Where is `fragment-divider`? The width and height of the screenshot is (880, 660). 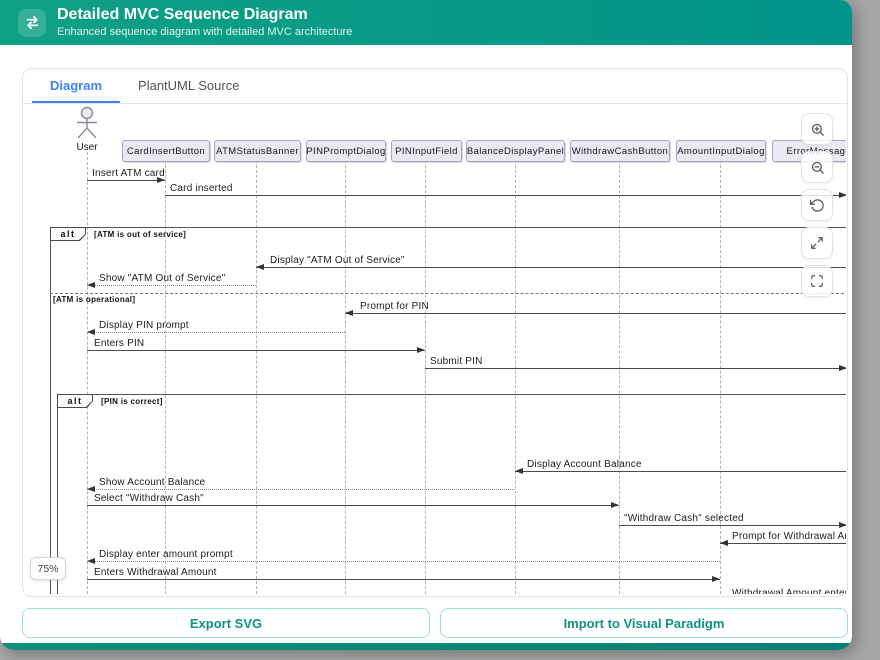 fragment-divider is located at coordinates (448, 293).